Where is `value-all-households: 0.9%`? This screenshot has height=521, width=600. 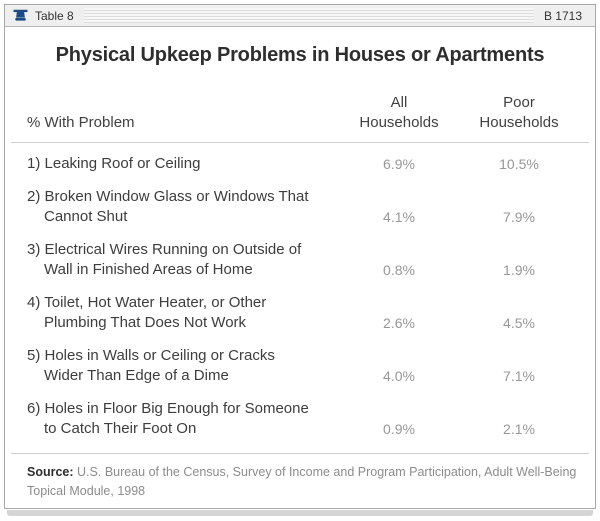
value-all-households: 0.9% is located at coordinates (399, 429).